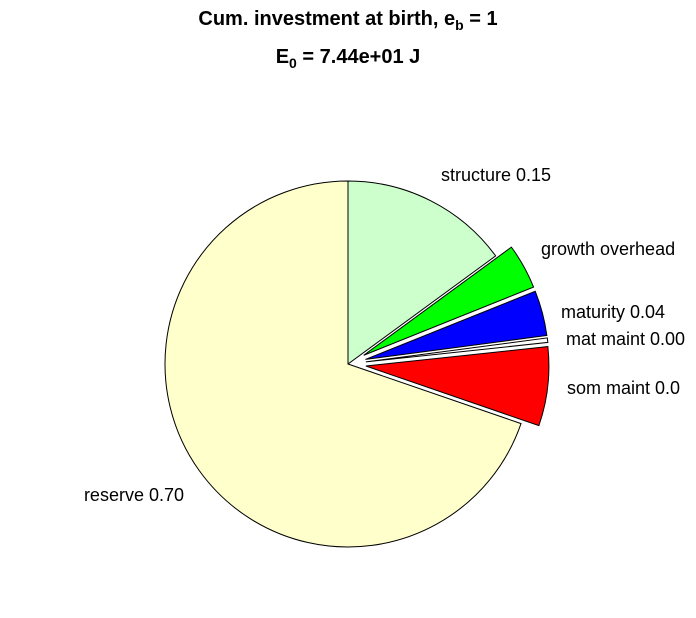 This screenshot has width=696, height=618. I want to click on pie-slice-label-4: som maint 0.0, so click(623, 388).